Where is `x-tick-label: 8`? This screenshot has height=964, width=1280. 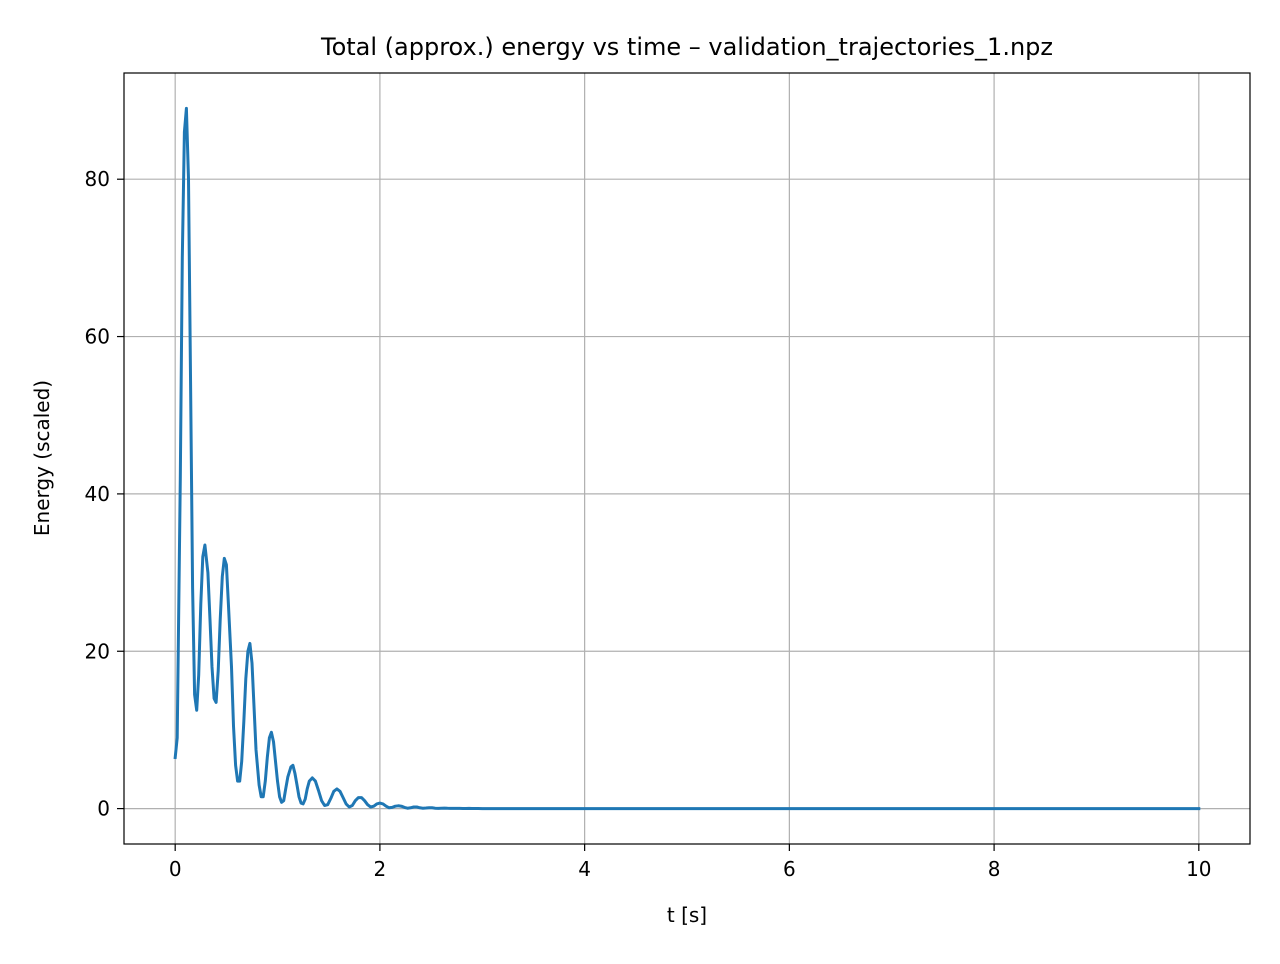
x-tick-label: 8 is located at coordinates (994, 869).